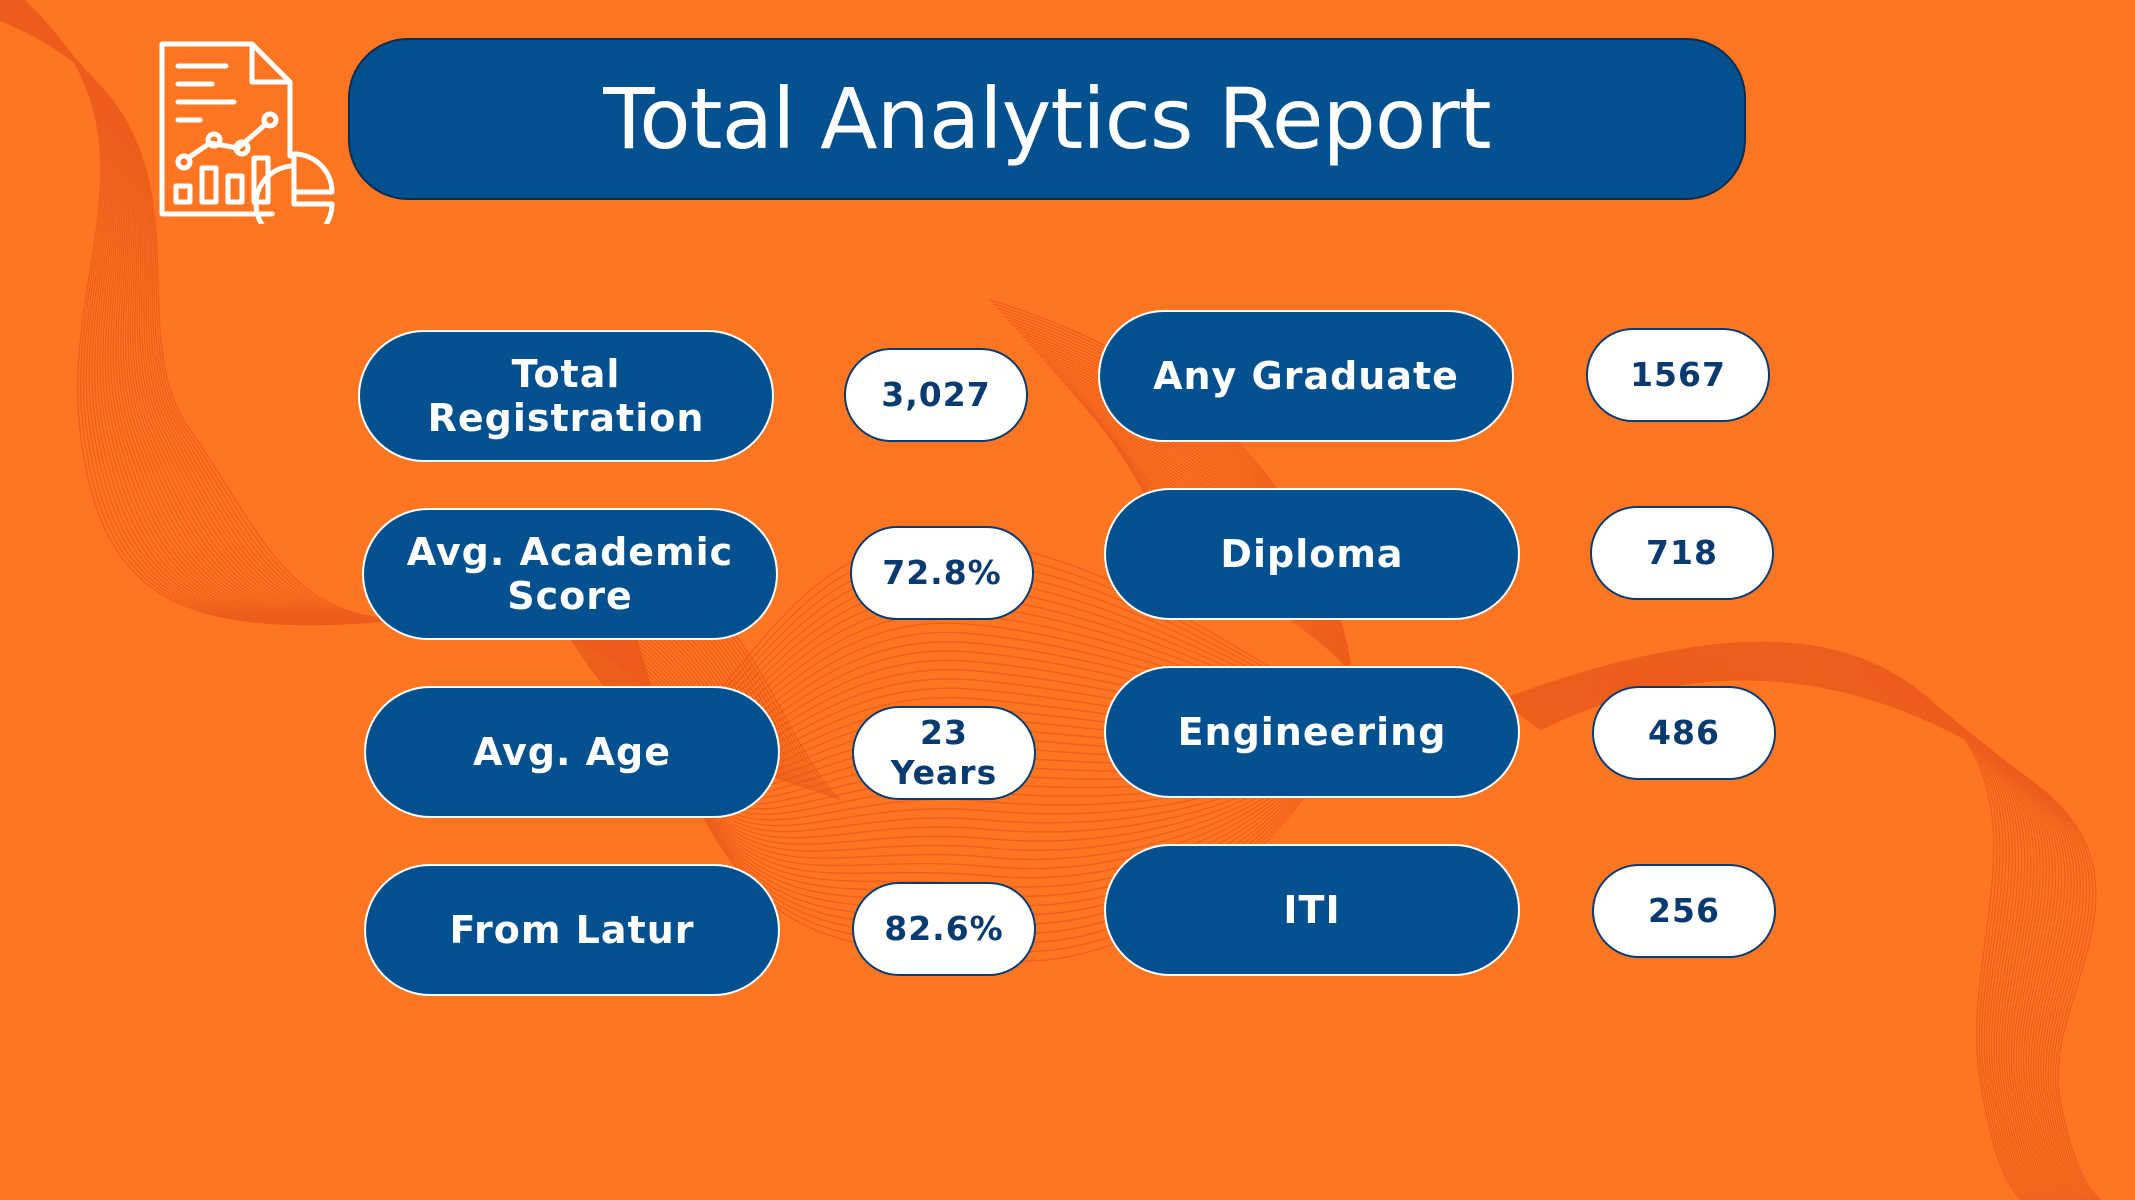 Image resolution: width=2135 pixels, height=1200 pixels. What do you see at coordinates (1678, 375) in the screenshot?
I see `metric-value-any-graduate: 1567` at bounding box center [1678, 375].